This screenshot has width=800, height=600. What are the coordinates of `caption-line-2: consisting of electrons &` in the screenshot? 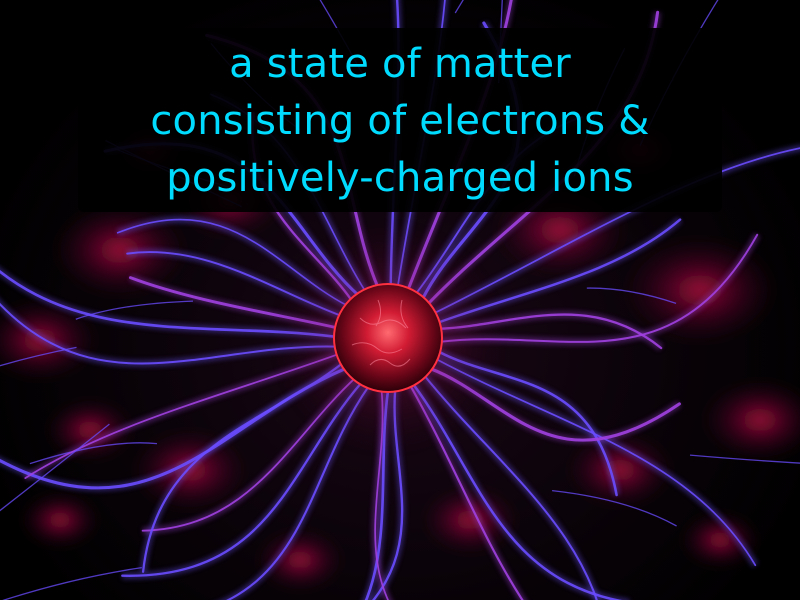 It's located at (400, 120).